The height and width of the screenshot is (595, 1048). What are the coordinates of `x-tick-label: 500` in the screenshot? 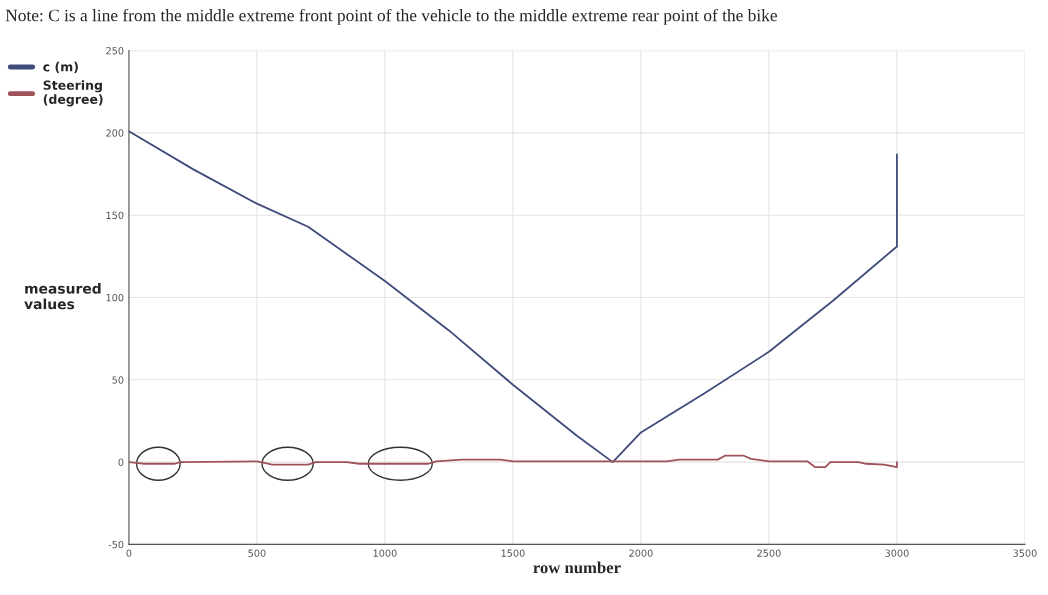 It's located at (257, 553).